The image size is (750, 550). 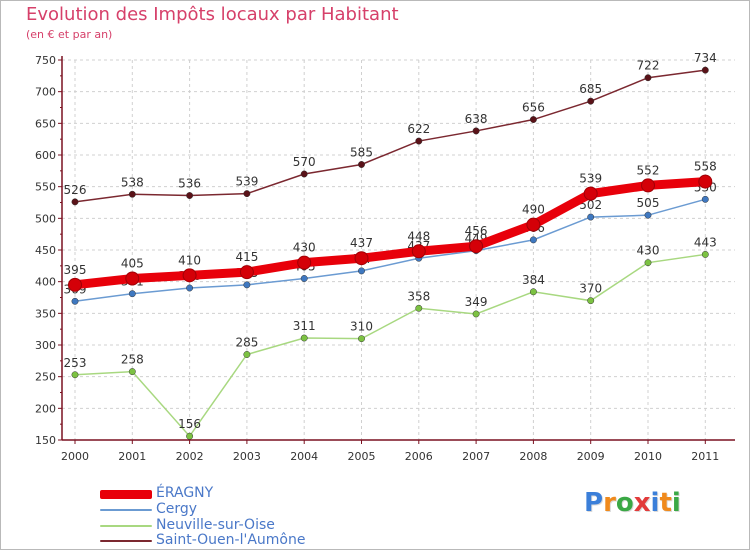 I want to click on data-label: 539, so click(x=590, y=179).